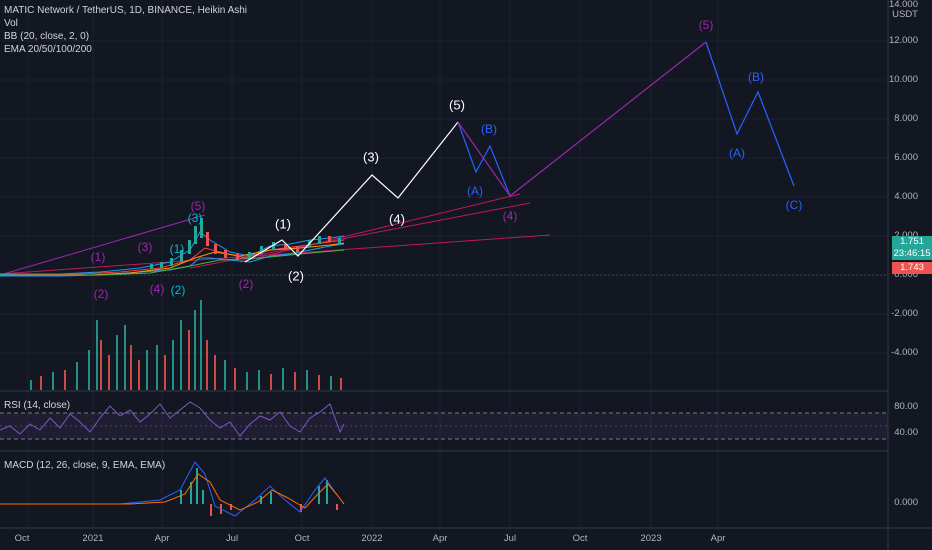 The width and height of the screenshot is (932, 550). I want to click on time-tick: 2023, so click(651, 538).